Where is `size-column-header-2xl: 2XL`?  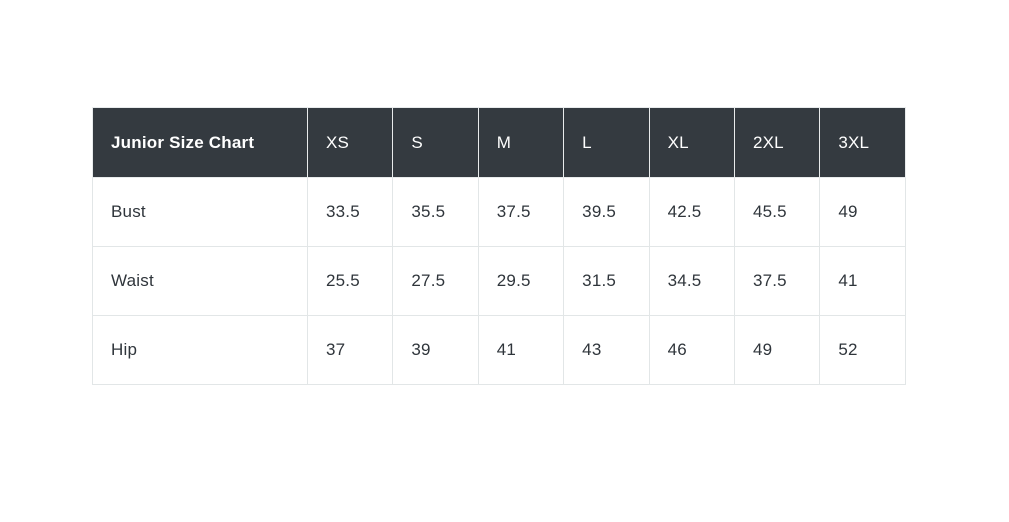 size-column-header-2xl: 2XL is located at coordinates (777, 142).